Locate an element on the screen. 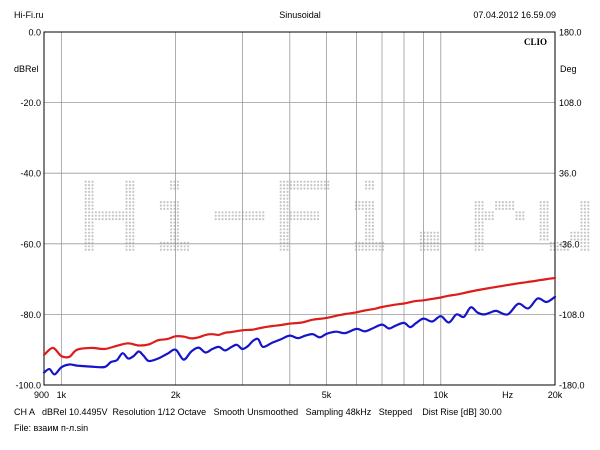 This screenshot has height=450, width=600. x-tick-label: 2k is located at coordinates (176, 395).